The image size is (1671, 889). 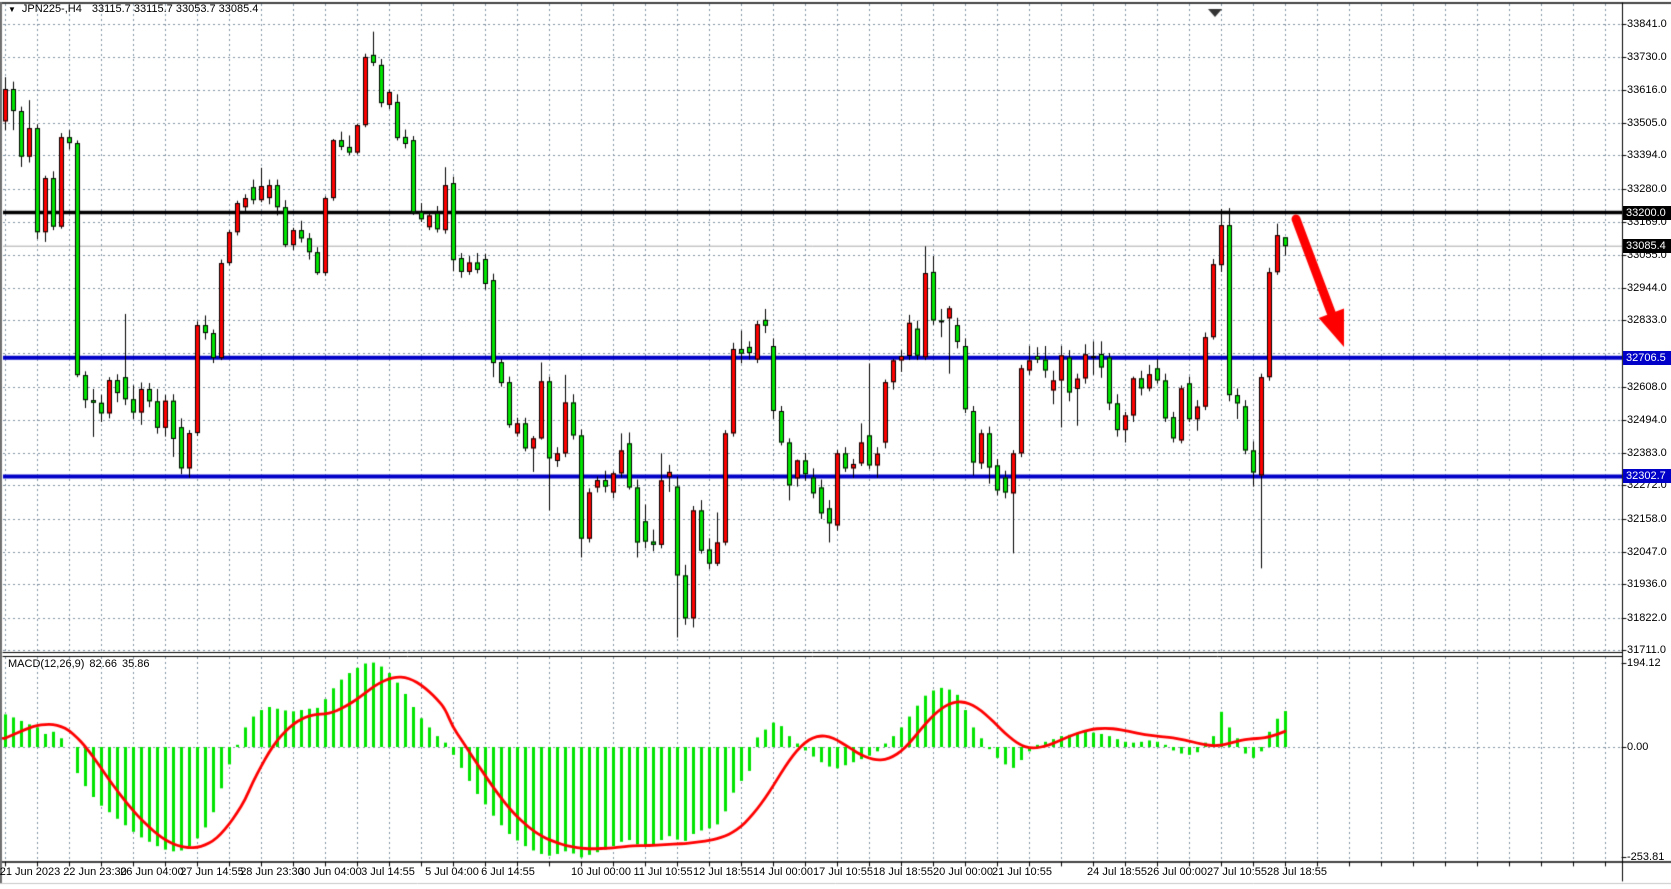 What do you see at coordinates (1647, 212) in the screenshot?
I see `price-level-badge: 33200.0` at bounding box center [1647, 212].